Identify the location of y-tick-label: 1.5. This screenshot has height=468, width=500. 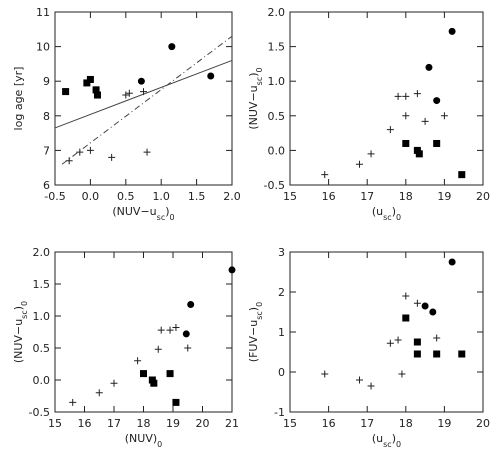
(277, 47).